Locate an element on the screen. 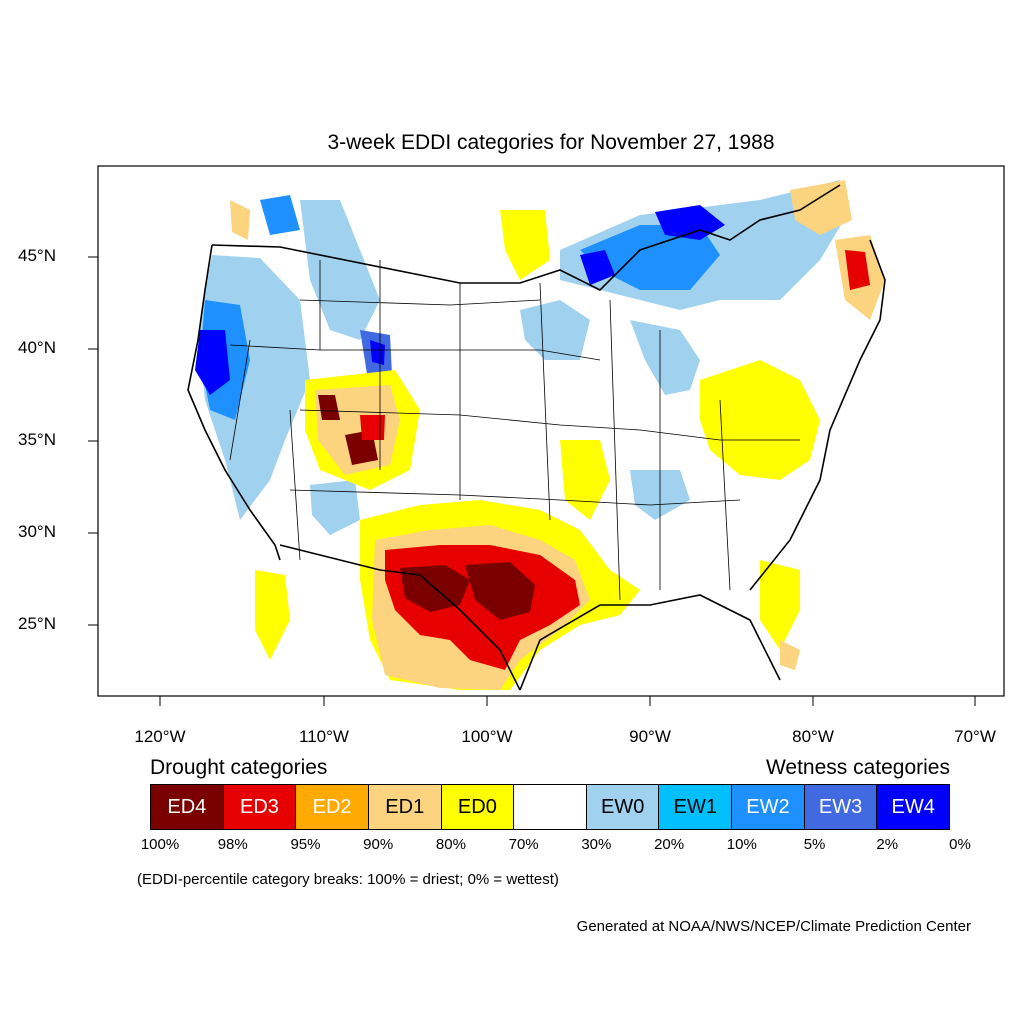 This screenshot has height=1024, width=1024. lon-label-100: 100°W is located at coordinates (487, 736).